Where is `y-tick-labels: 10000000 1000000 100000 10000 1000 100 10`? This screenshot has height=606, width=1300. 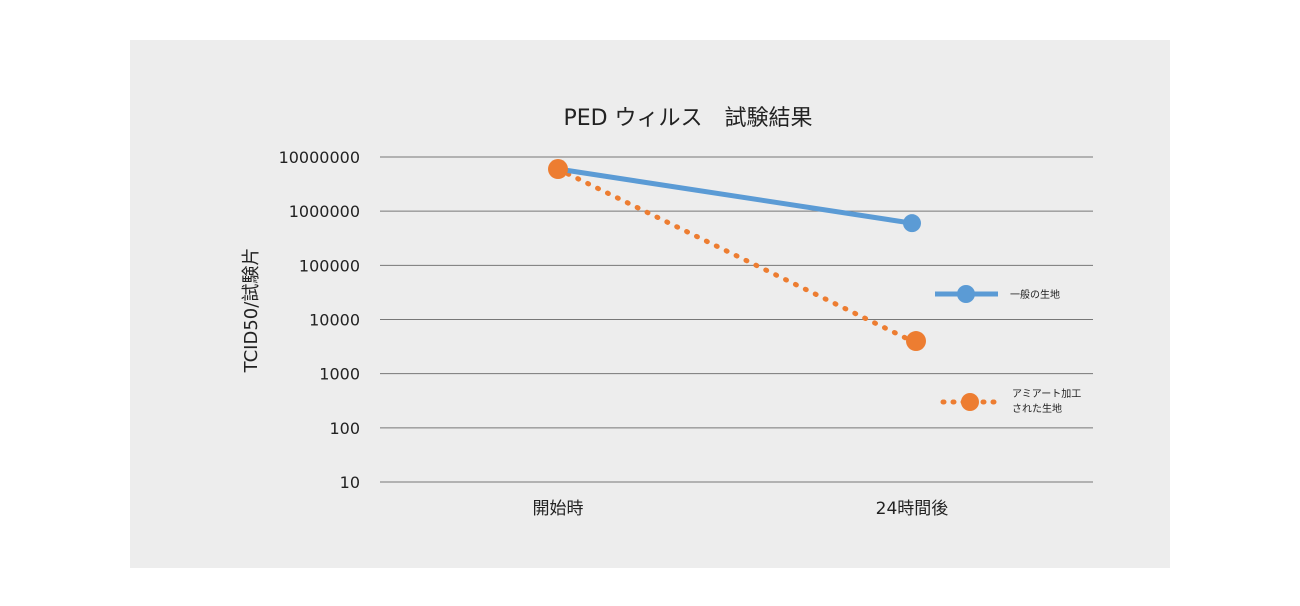 y-tick-labels: 10000000 1000000 100000 10000 1000 100 10 is located at coordinates (319, 320).